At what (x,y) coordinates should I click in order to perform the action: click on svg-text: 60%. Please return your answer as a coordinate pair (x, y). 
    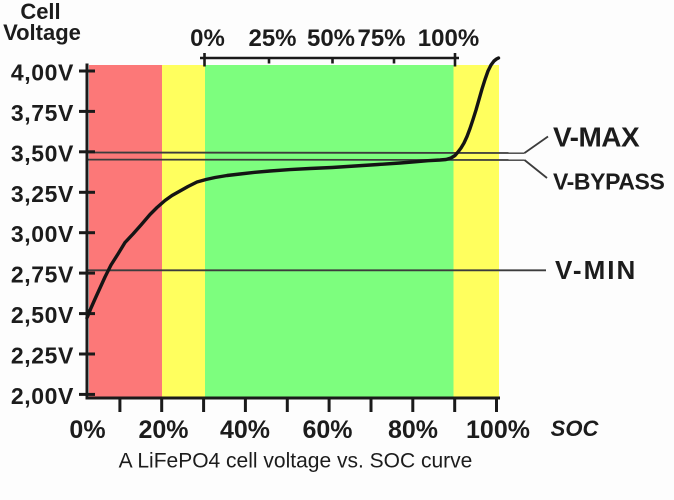
    Looking at the image, I should click on (327, 430).